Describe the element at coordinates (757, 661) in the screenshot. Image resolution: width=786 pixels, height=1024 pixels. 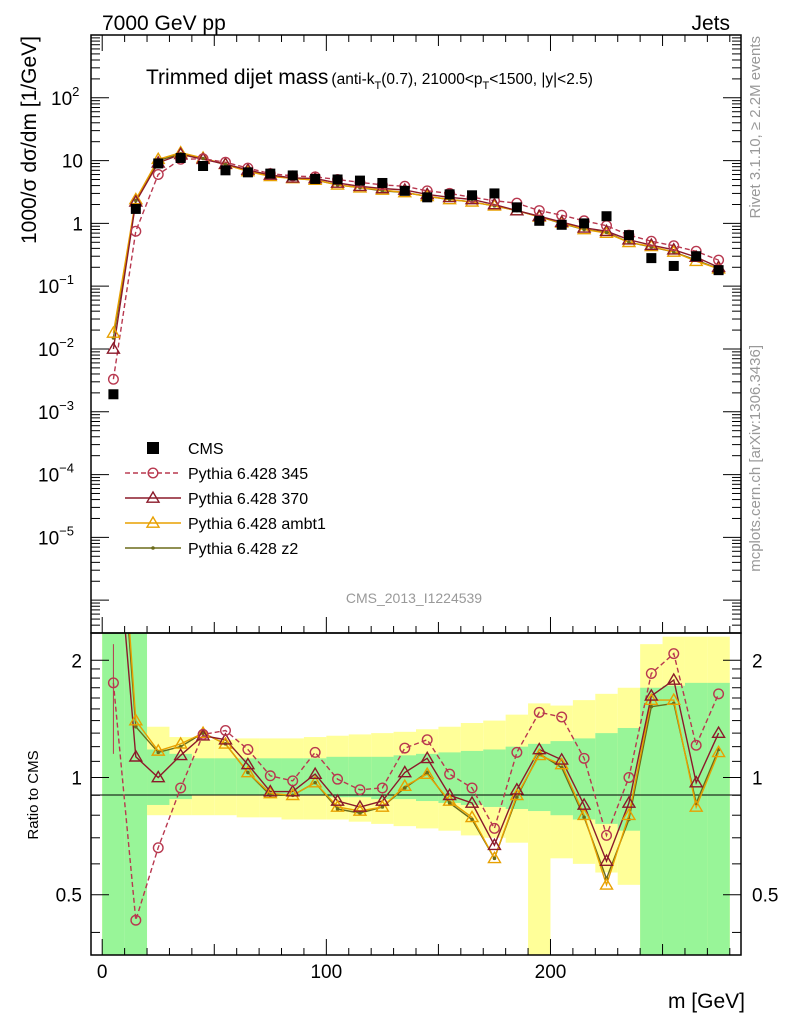
I see `y-tick-label-ratio-right: 2` at that location.